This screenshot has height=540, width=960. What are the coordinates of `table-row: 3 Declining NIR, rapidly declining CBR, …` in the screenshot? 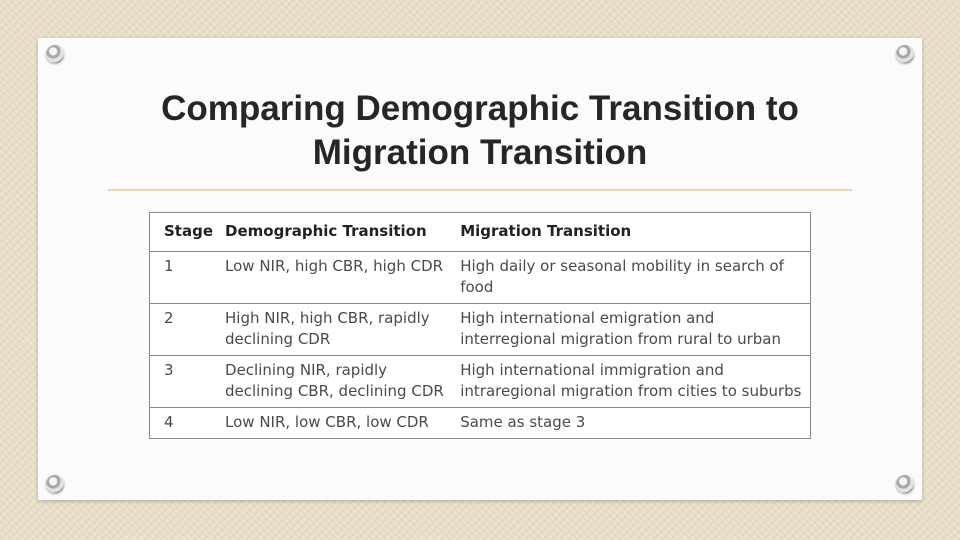 It's located at (480, 381).